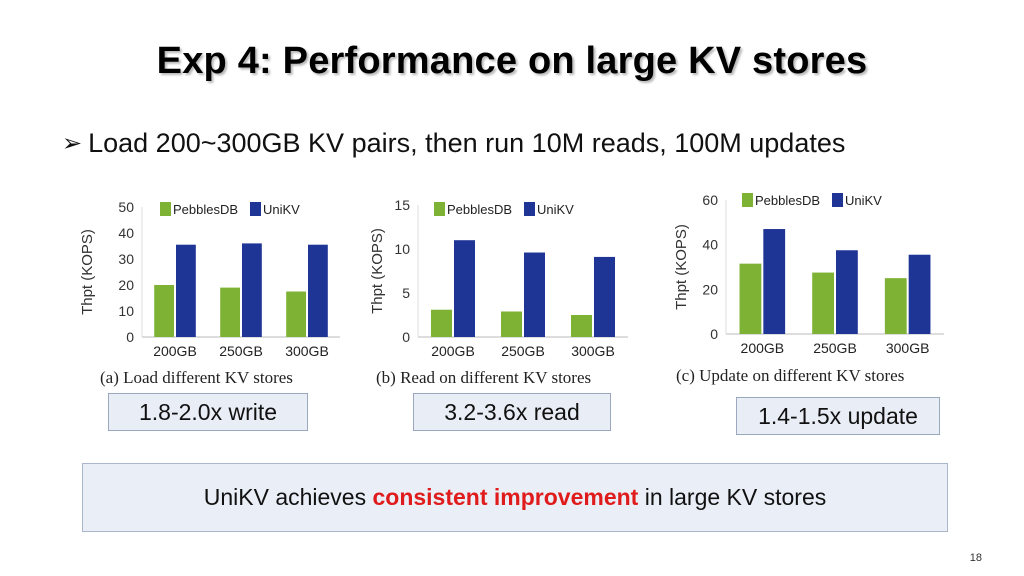 This screenshot has width=1024, height=576. What do you see at coordinates (406, 293) in the screenshot?
I see `y-tick-label: 5` at bounding box center [406, 293].